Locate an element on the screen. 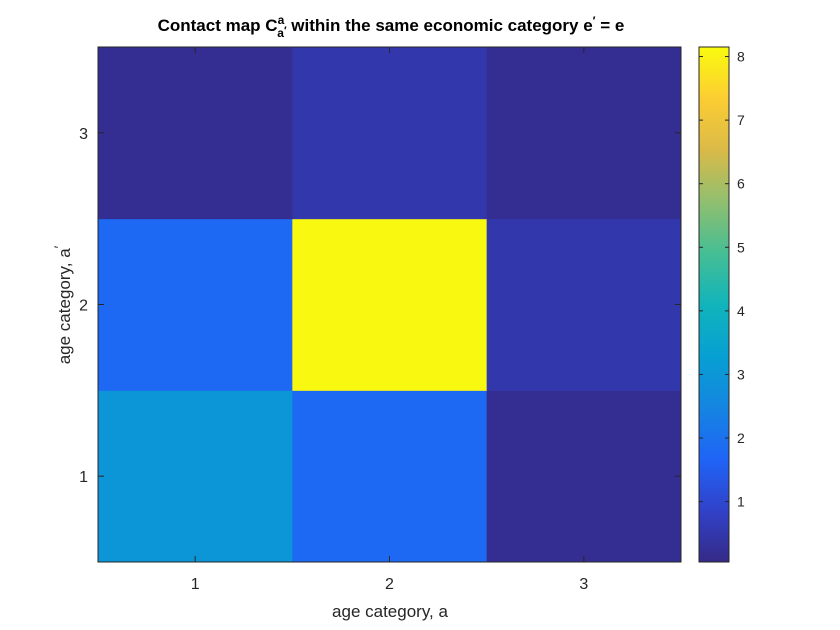  y-tick-label: 3 is located at coordinates (83, 134).